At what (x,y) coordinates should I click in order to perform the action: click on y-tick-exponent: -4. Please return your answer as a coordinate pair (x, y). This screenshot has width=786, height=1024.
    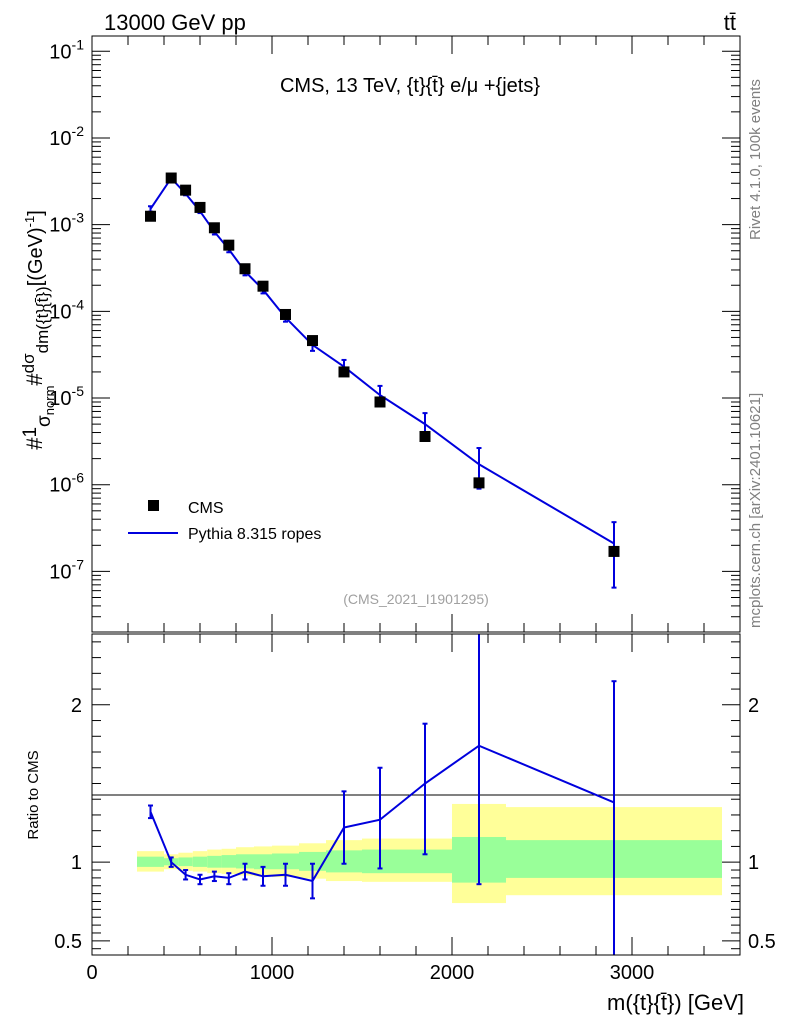
    Looking at the image, I should click on (78, 304).